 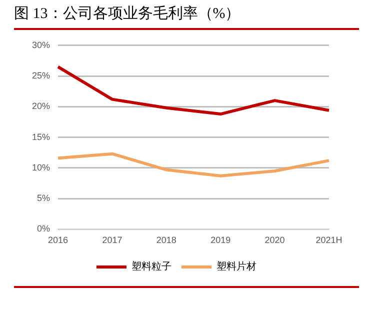 What do you see at coordinates (41, 45) in the screenshot?
I see `y-tick-label: 30%` at bounding box center [41, 45].